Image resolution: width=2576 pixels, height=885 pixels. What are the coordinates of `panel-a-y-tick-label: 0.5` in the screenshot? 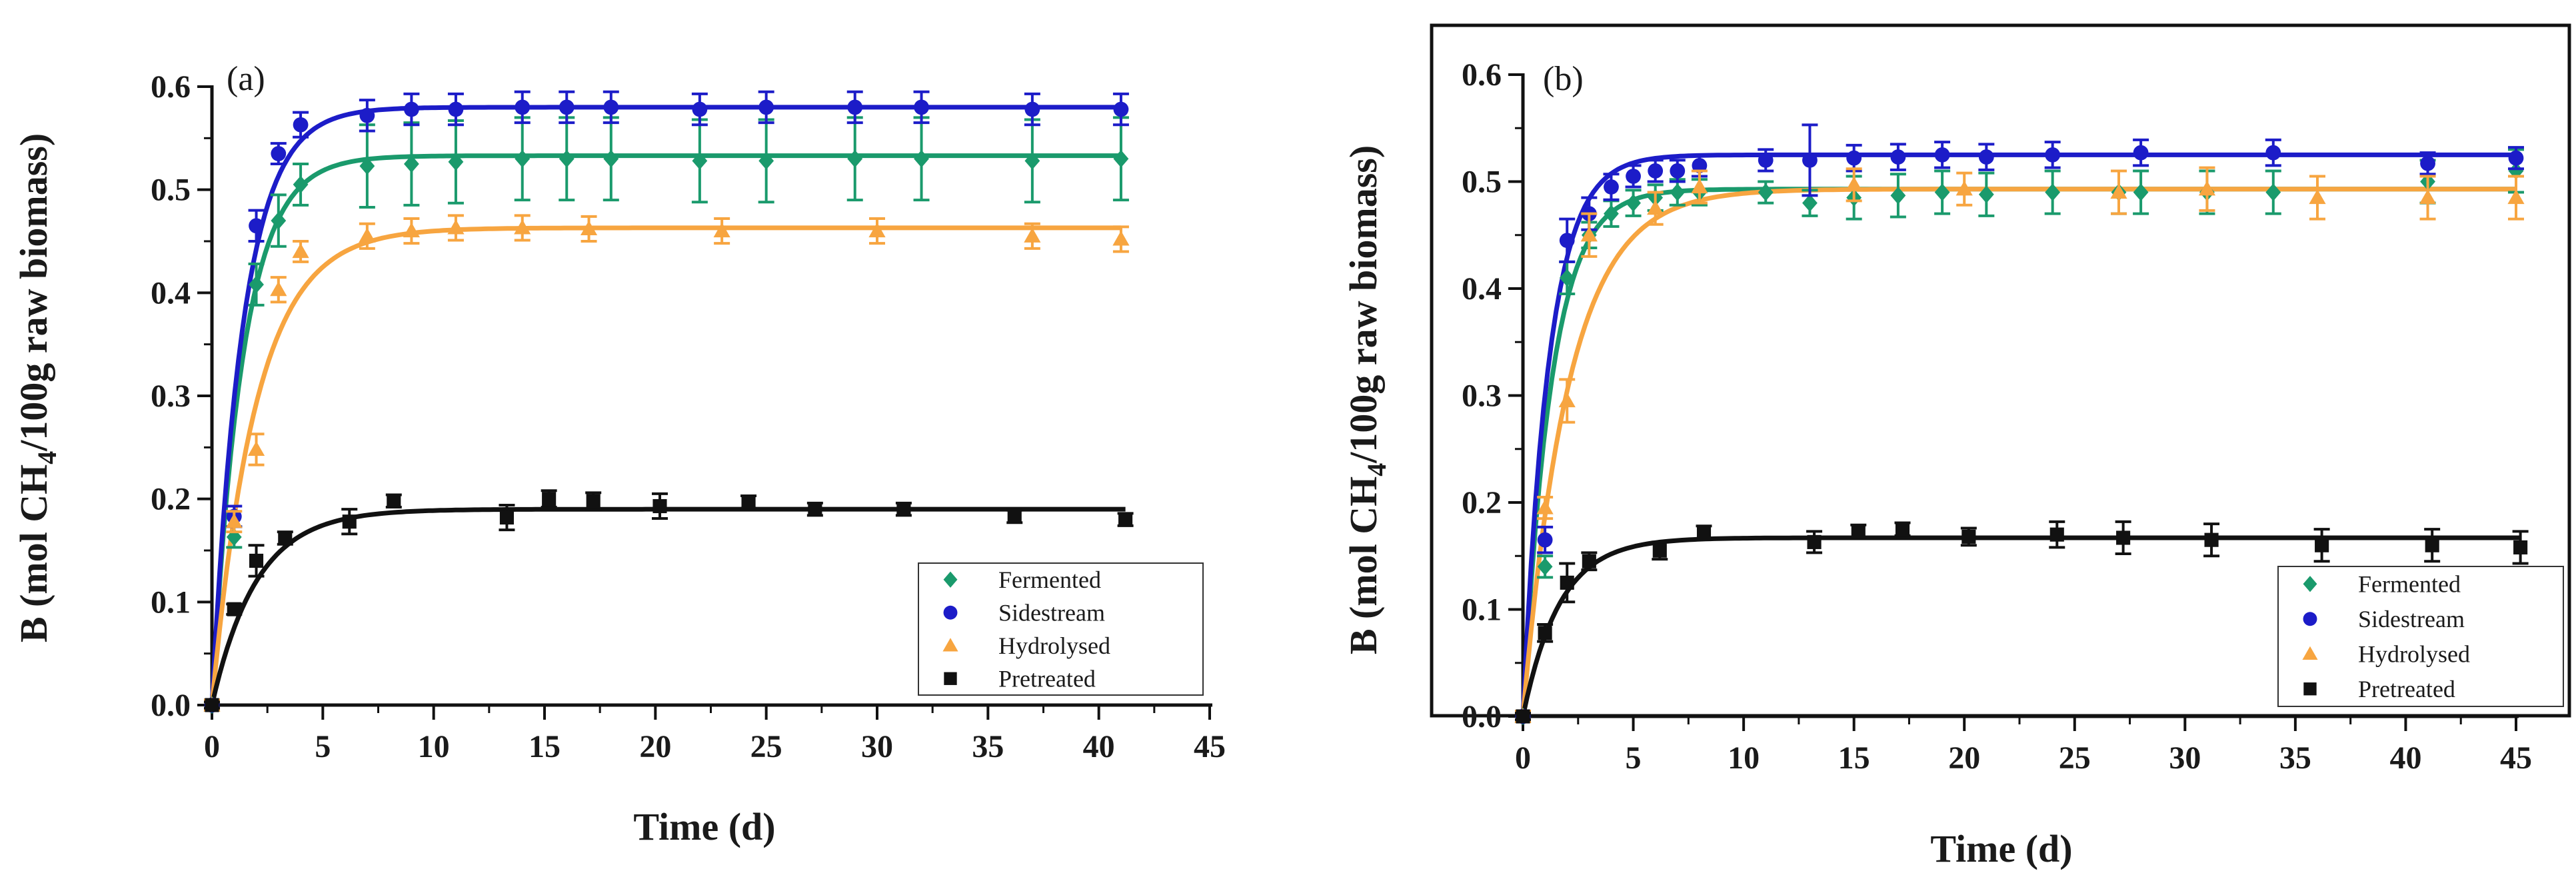 It's located at (171, 190).